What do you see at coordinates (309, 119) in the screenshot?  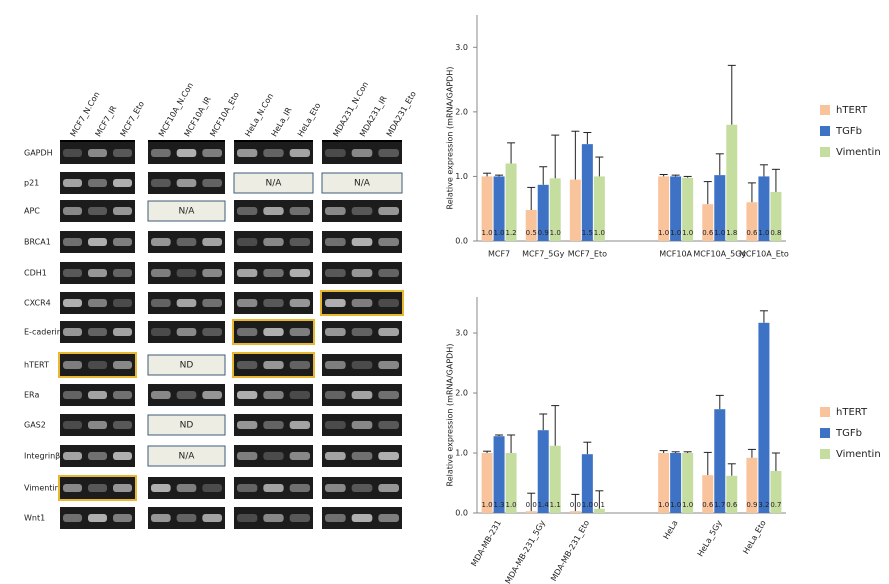 I see `lane-label: HeLa_Eto` at bounding box center [309, 119].